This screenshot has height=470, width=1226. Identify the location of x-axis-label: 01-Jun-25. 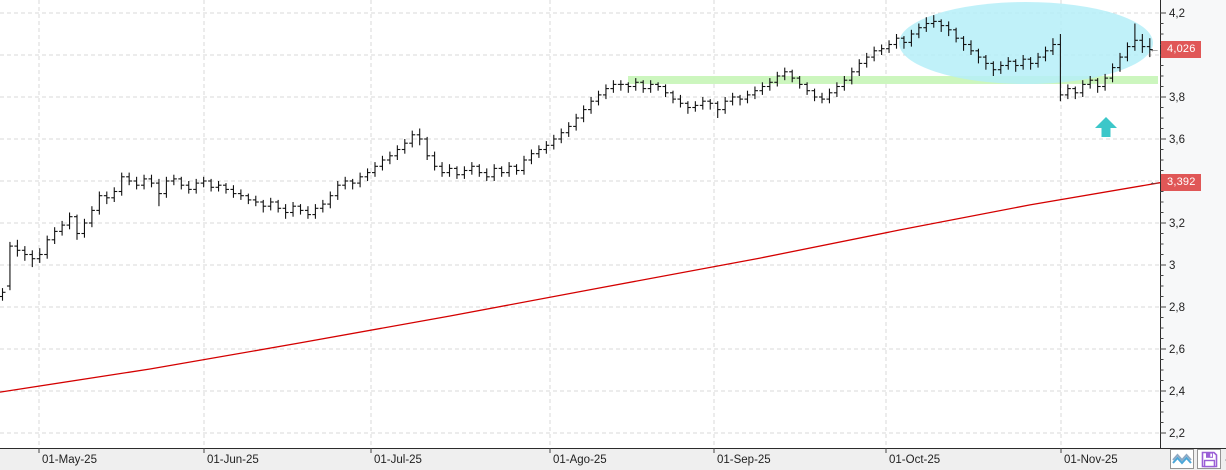
(233, 460).